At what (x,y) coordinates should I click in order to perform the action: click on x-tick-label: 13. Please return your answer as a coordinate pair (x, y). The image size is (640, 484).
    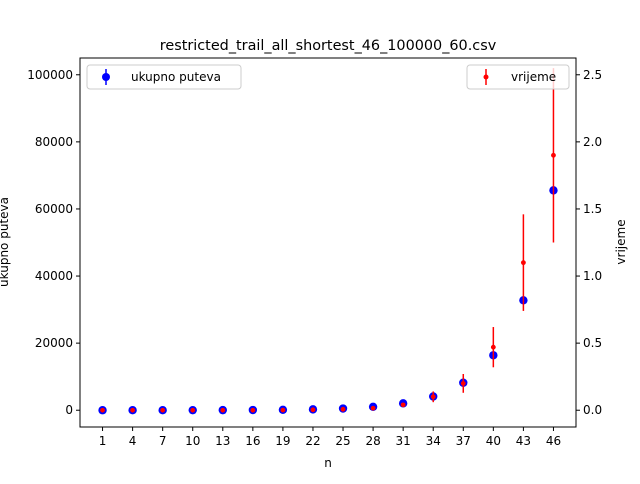
    Looking at the image, I should click on (222, 441).